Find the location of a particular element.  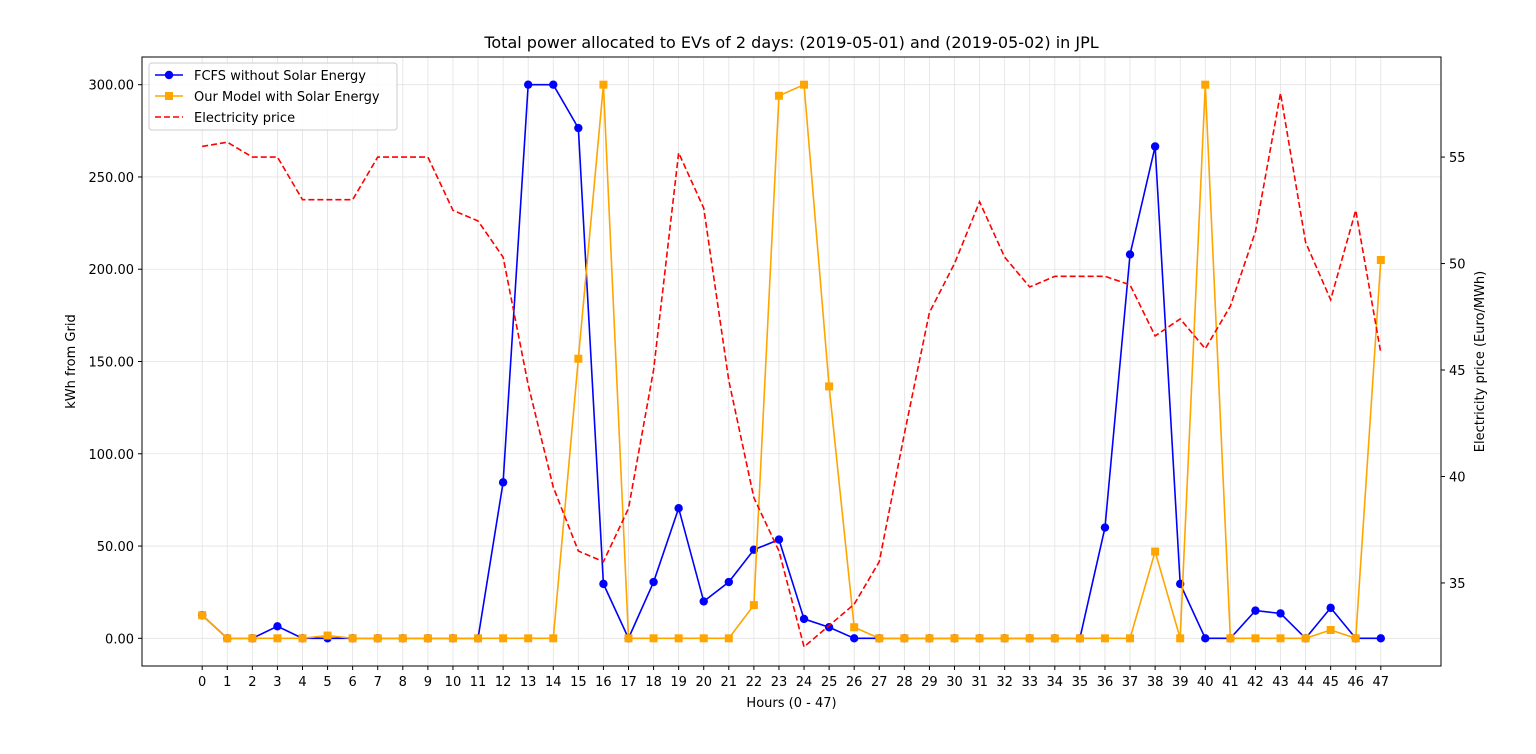

x-tick-label: 40 is located at coordinates (1205, 682).